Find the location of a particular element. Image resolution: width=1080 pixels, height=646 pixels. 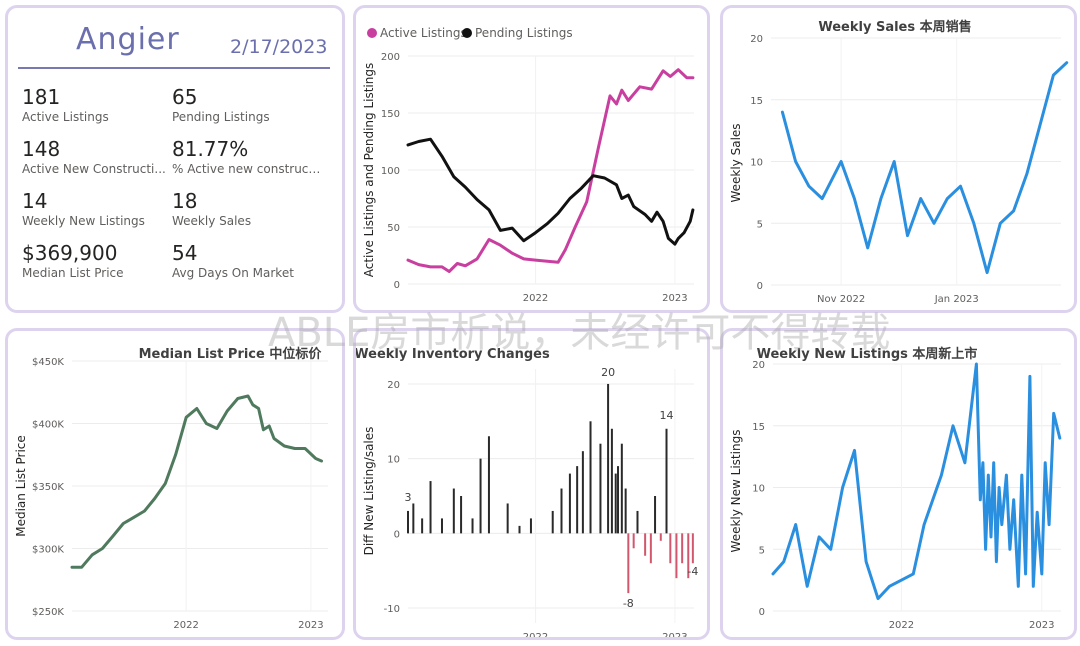

y-tick-label: $300K is located at coordinates (48, 550).